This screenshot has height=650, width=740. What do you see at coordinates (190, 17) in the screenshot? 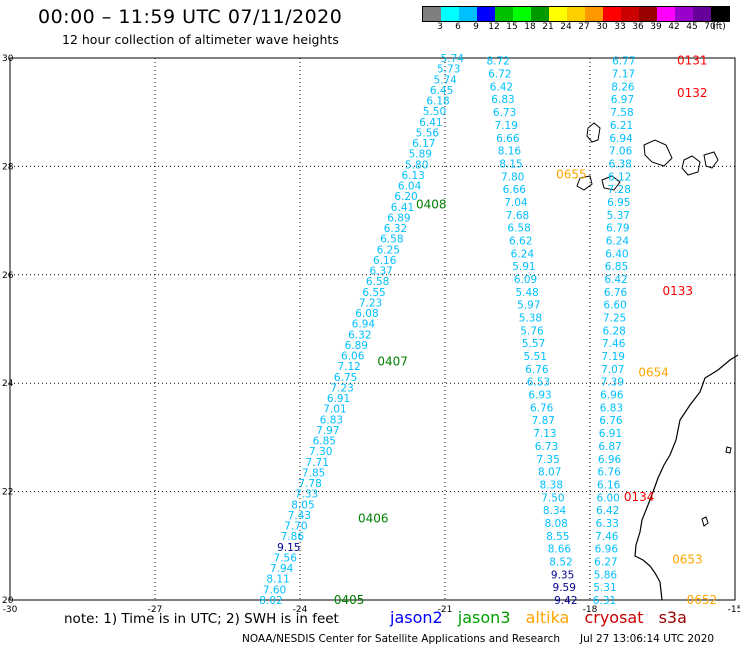
I see `map-title: 00:00 – 11:59 UTC 07/11/2020` at bounding box center [190, 17].